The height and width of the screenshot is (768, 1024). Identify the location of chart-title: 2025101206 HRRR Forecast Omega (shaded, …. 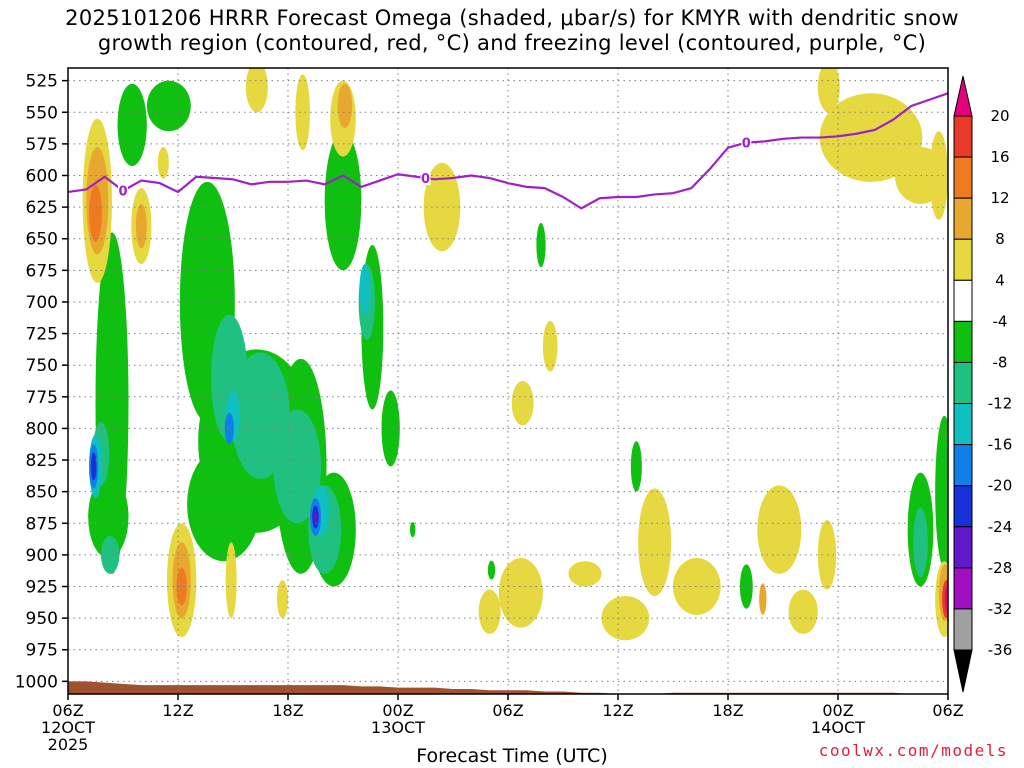
(512, 31).